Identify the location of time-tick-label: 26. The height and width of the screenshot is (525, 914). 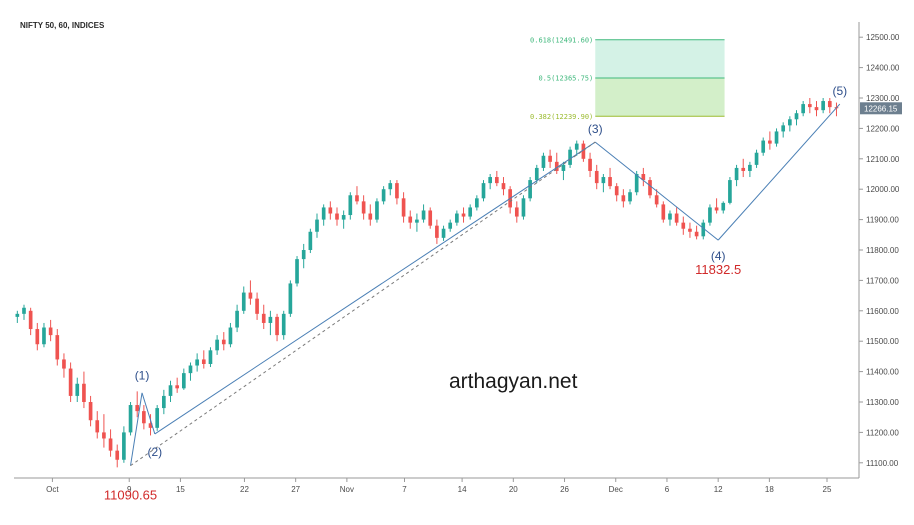
(564, 489).